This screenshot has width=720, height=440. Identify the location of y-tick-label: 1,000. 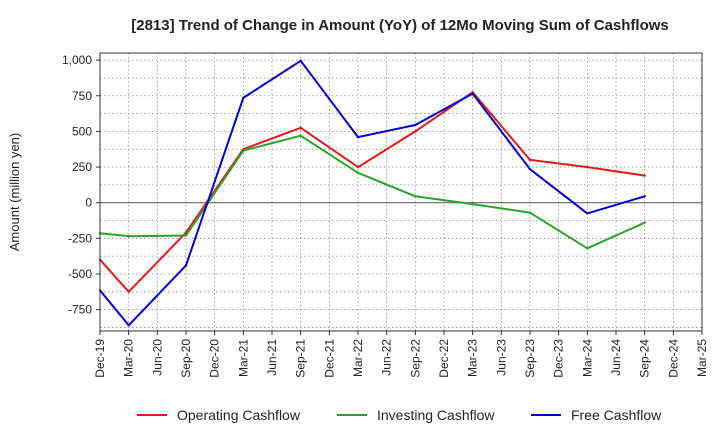
(77, 60).